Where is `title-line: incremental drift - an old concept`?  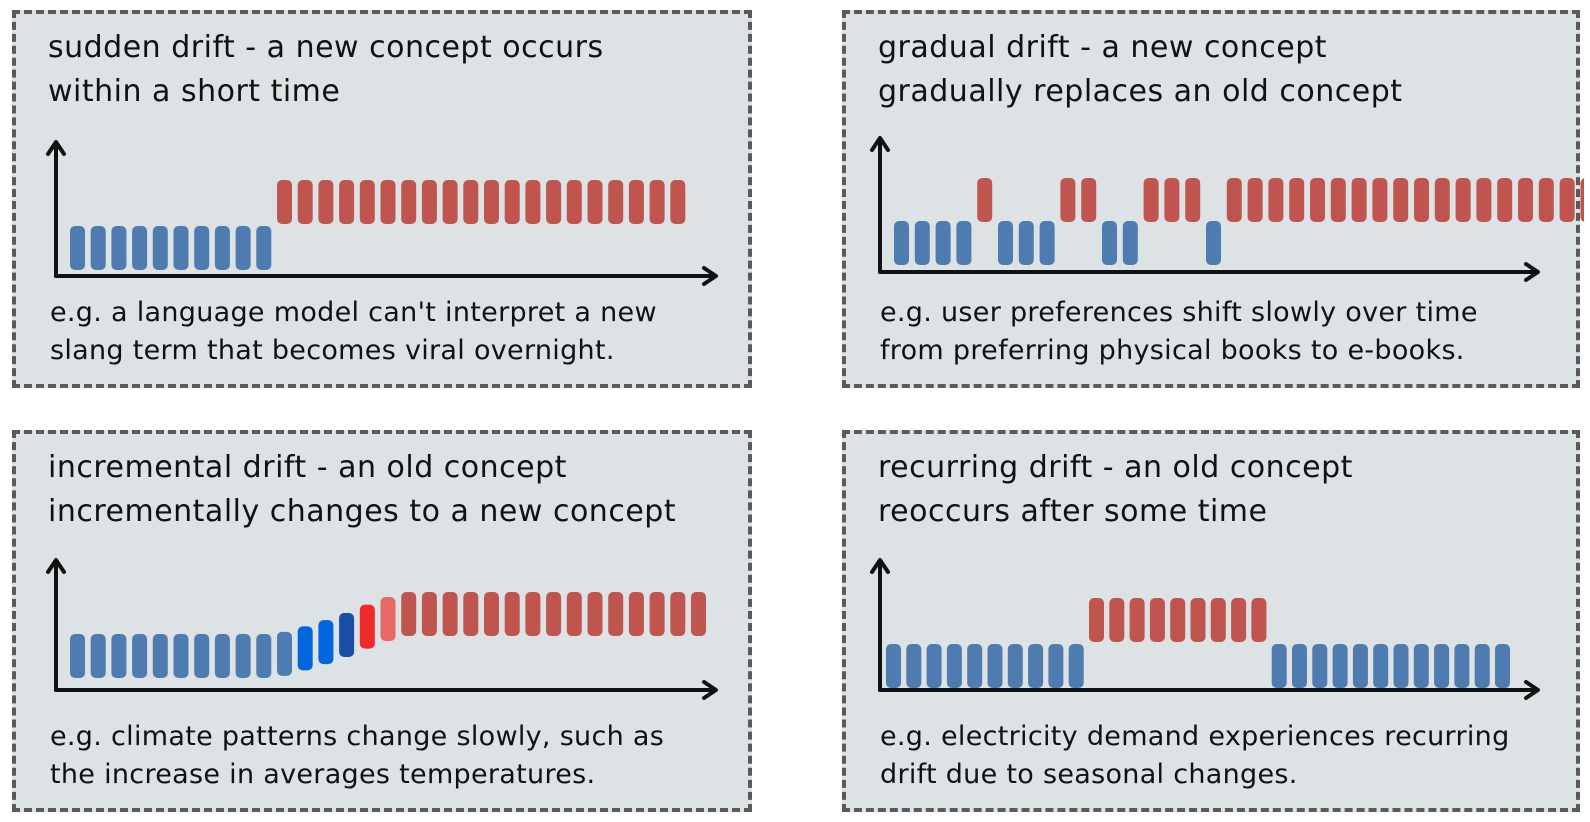 title-line: incremental drift - an old concept is located at coordinates (307, 467).